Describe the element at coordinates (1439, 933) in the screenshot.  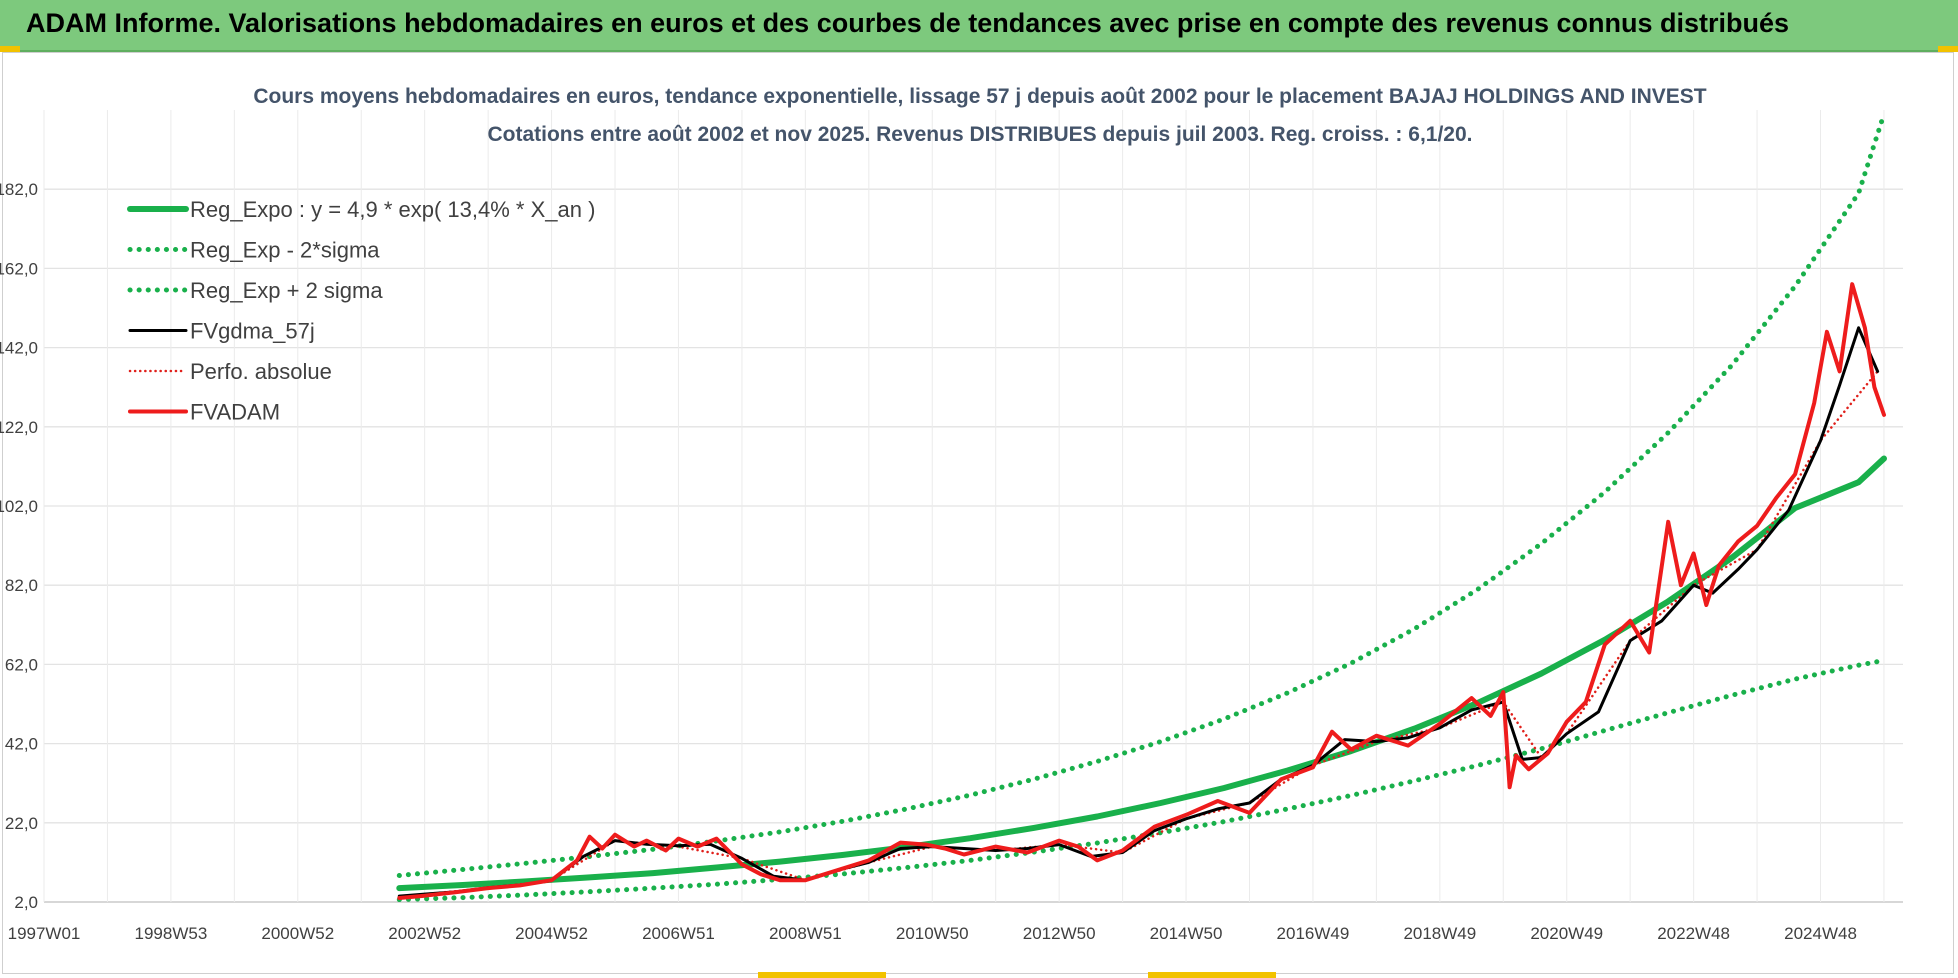
I see `x-tick-label: 2018W49` at that location.